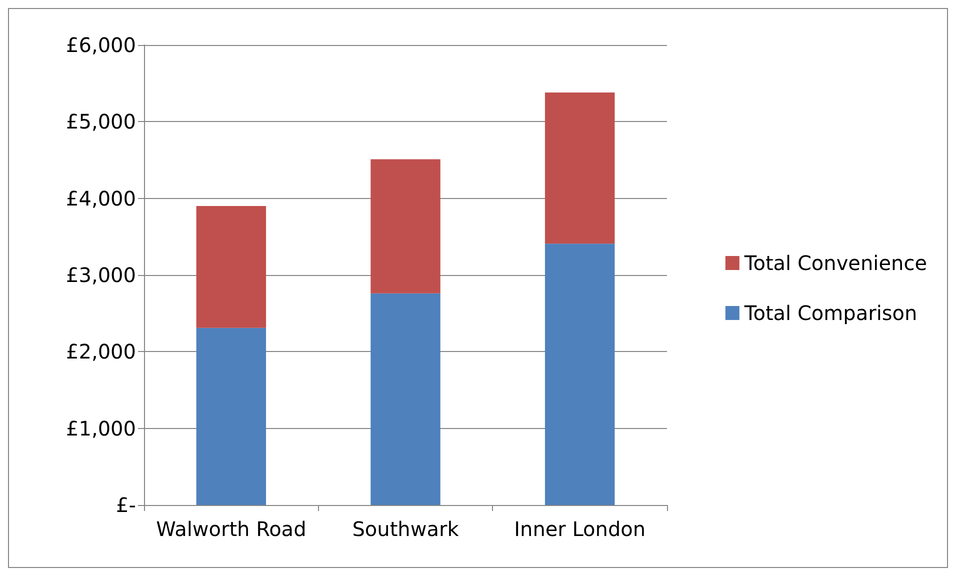  Describe the element at coordinates (835, 263) in the screenshot. I see `legend-label: Total Convenience` at that location.